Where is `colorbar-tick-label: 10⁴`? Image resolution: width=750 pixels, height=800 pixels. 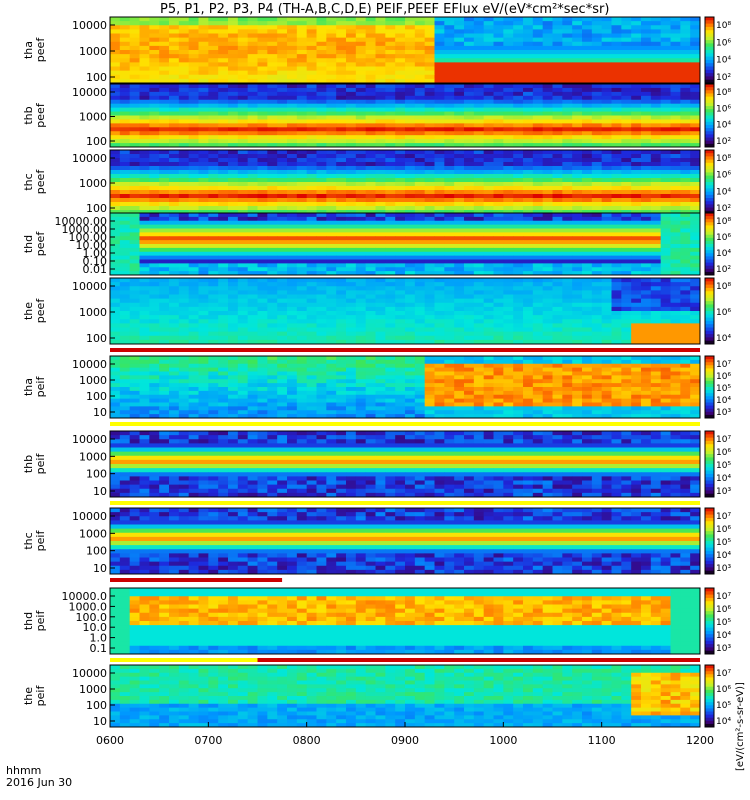 colorbar-tick-label: 10⁴ is located at coordinates (723, 126).